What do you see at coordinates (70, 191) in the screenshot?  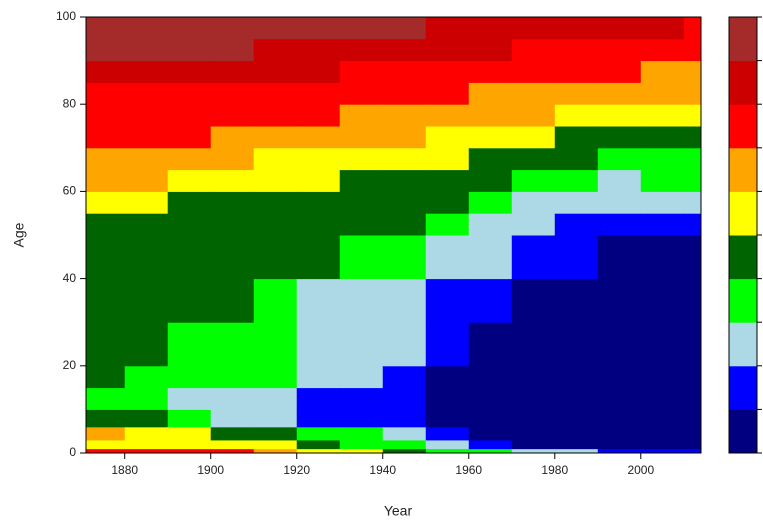 I see `y-tick-label: 60` at bounding box center [70, 191].